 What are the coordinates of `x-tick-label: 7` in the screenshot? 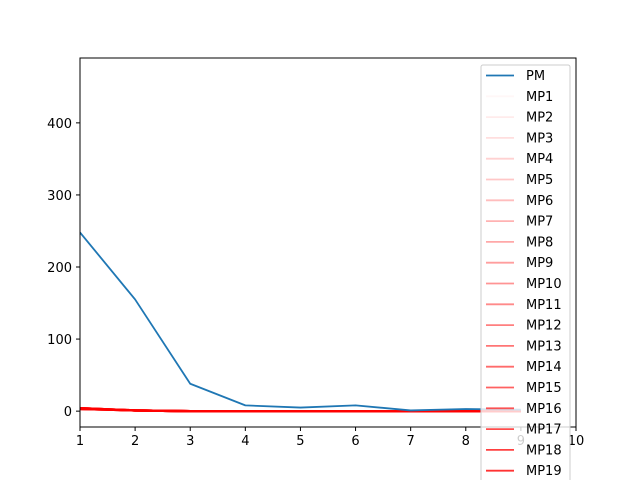 It's located at (411, 441).